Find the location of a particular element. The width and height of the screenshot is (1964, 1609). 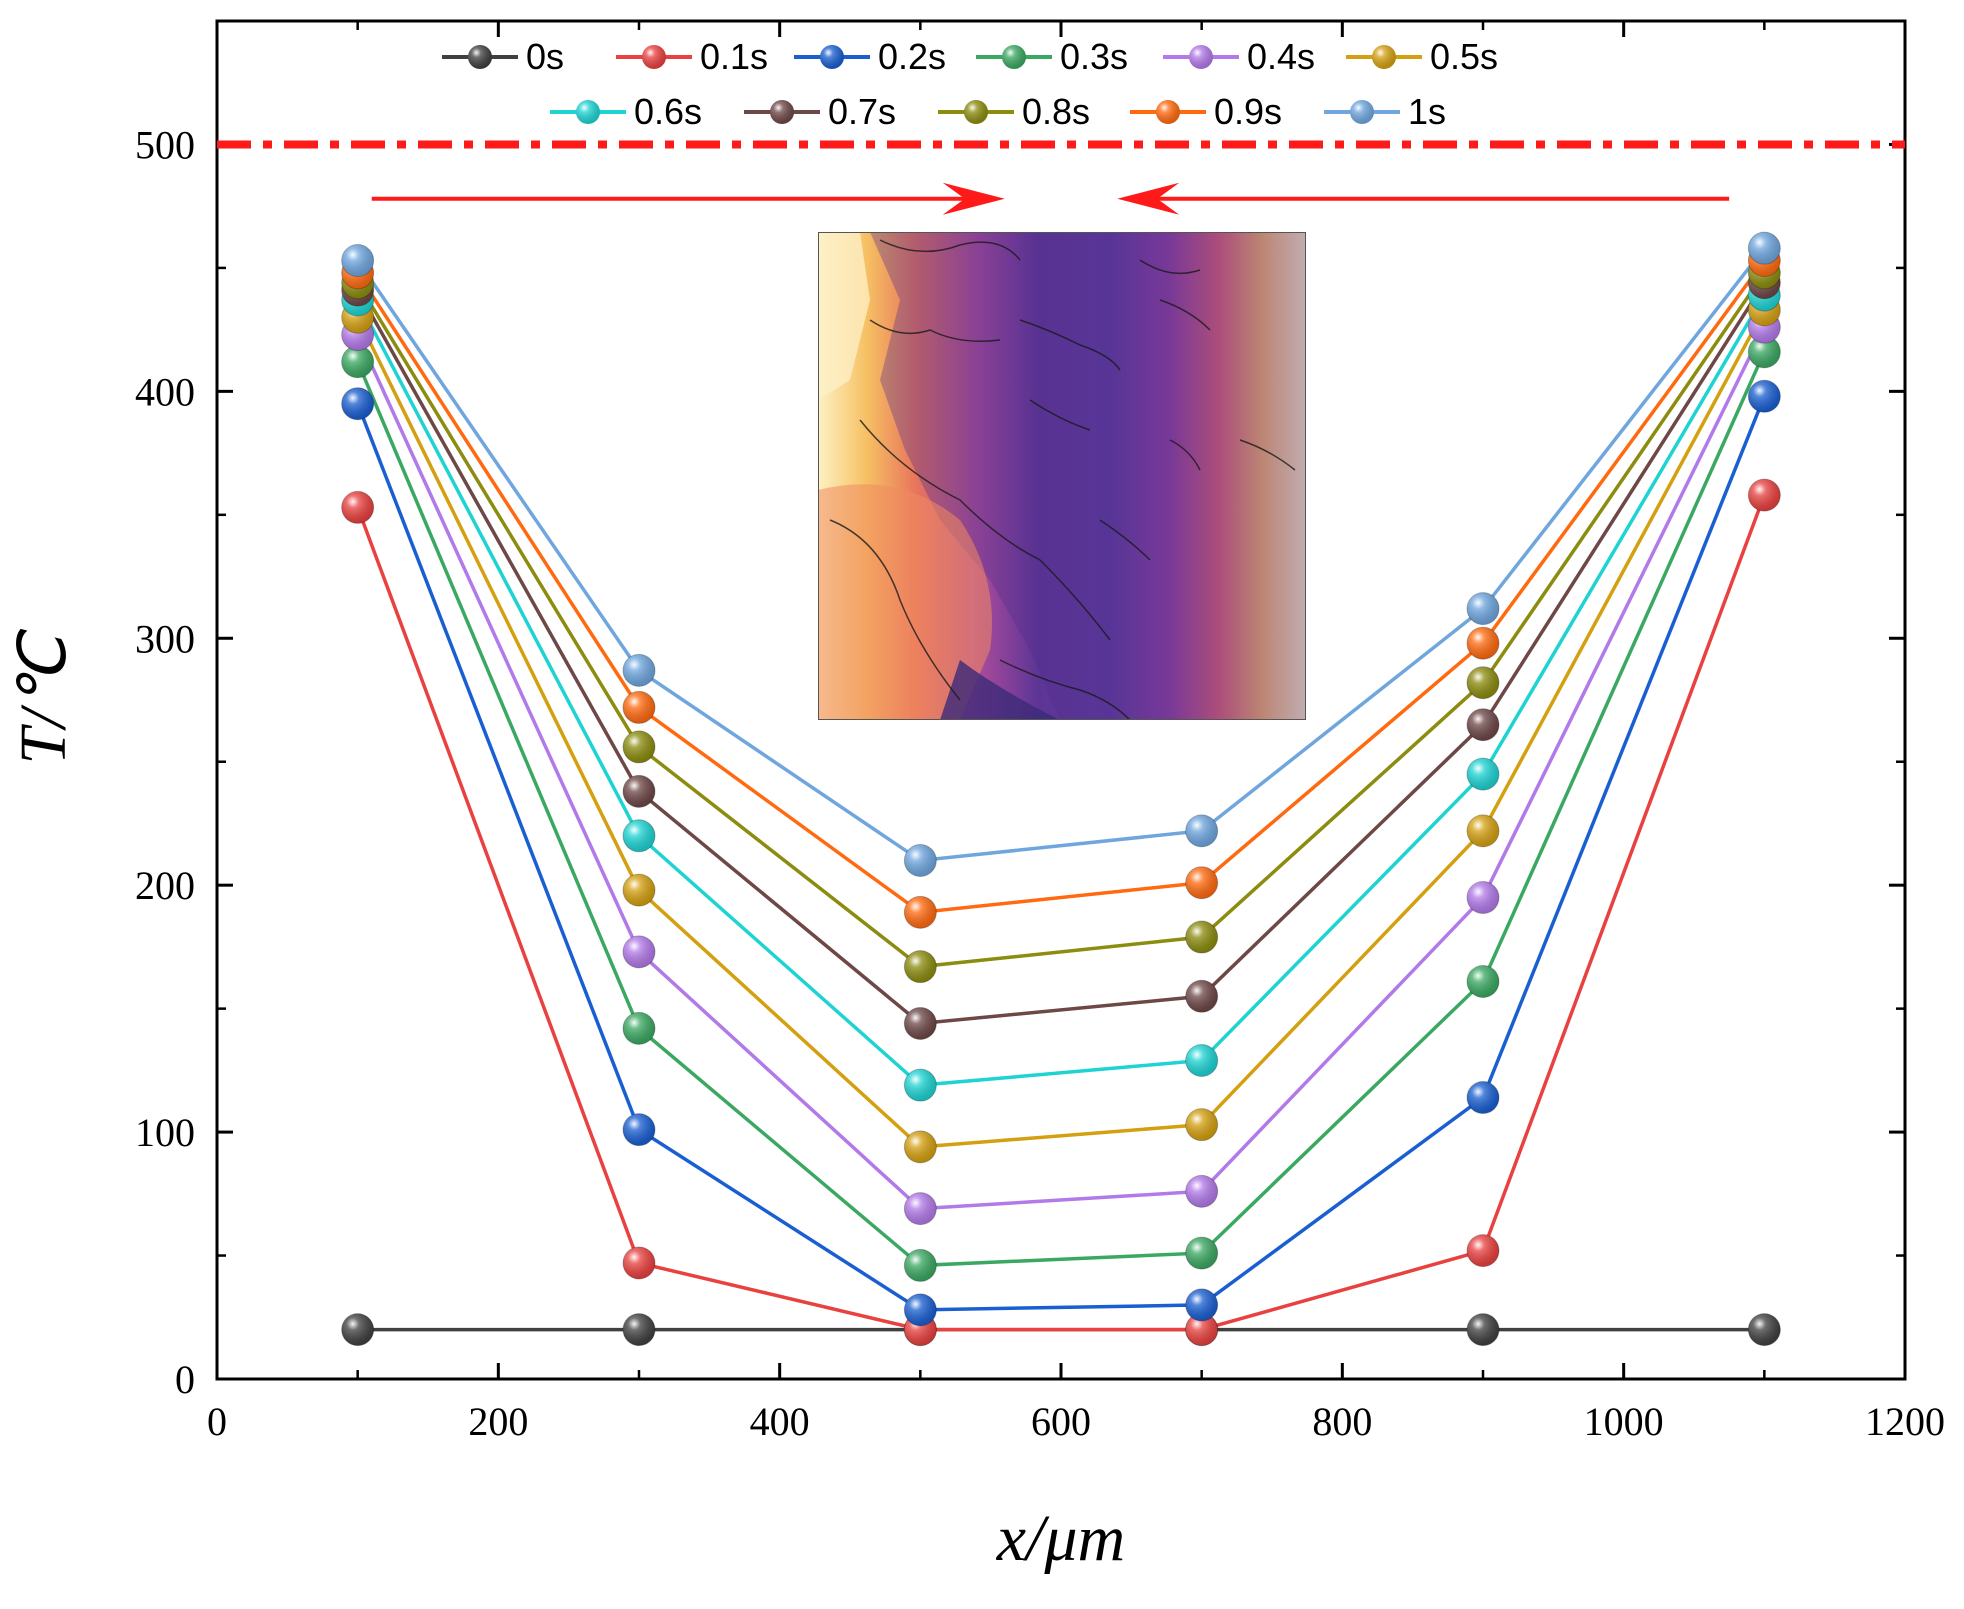

legend-label: 1s is located at coordinates (1427, 111).